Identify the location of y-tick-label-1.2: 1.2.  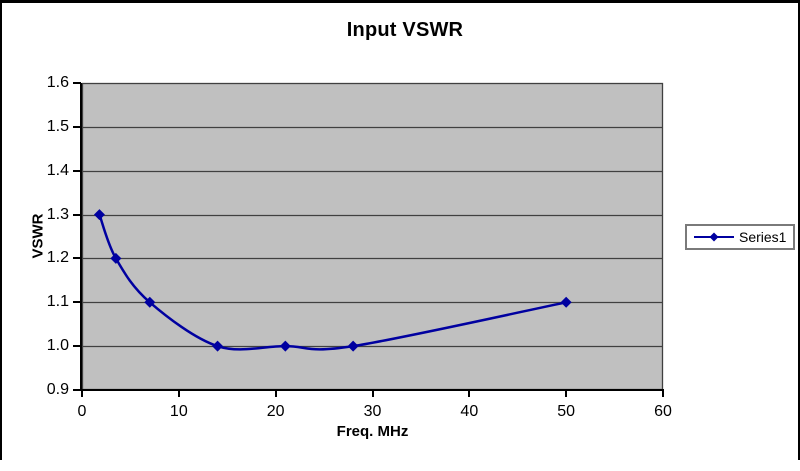
(57, 258).